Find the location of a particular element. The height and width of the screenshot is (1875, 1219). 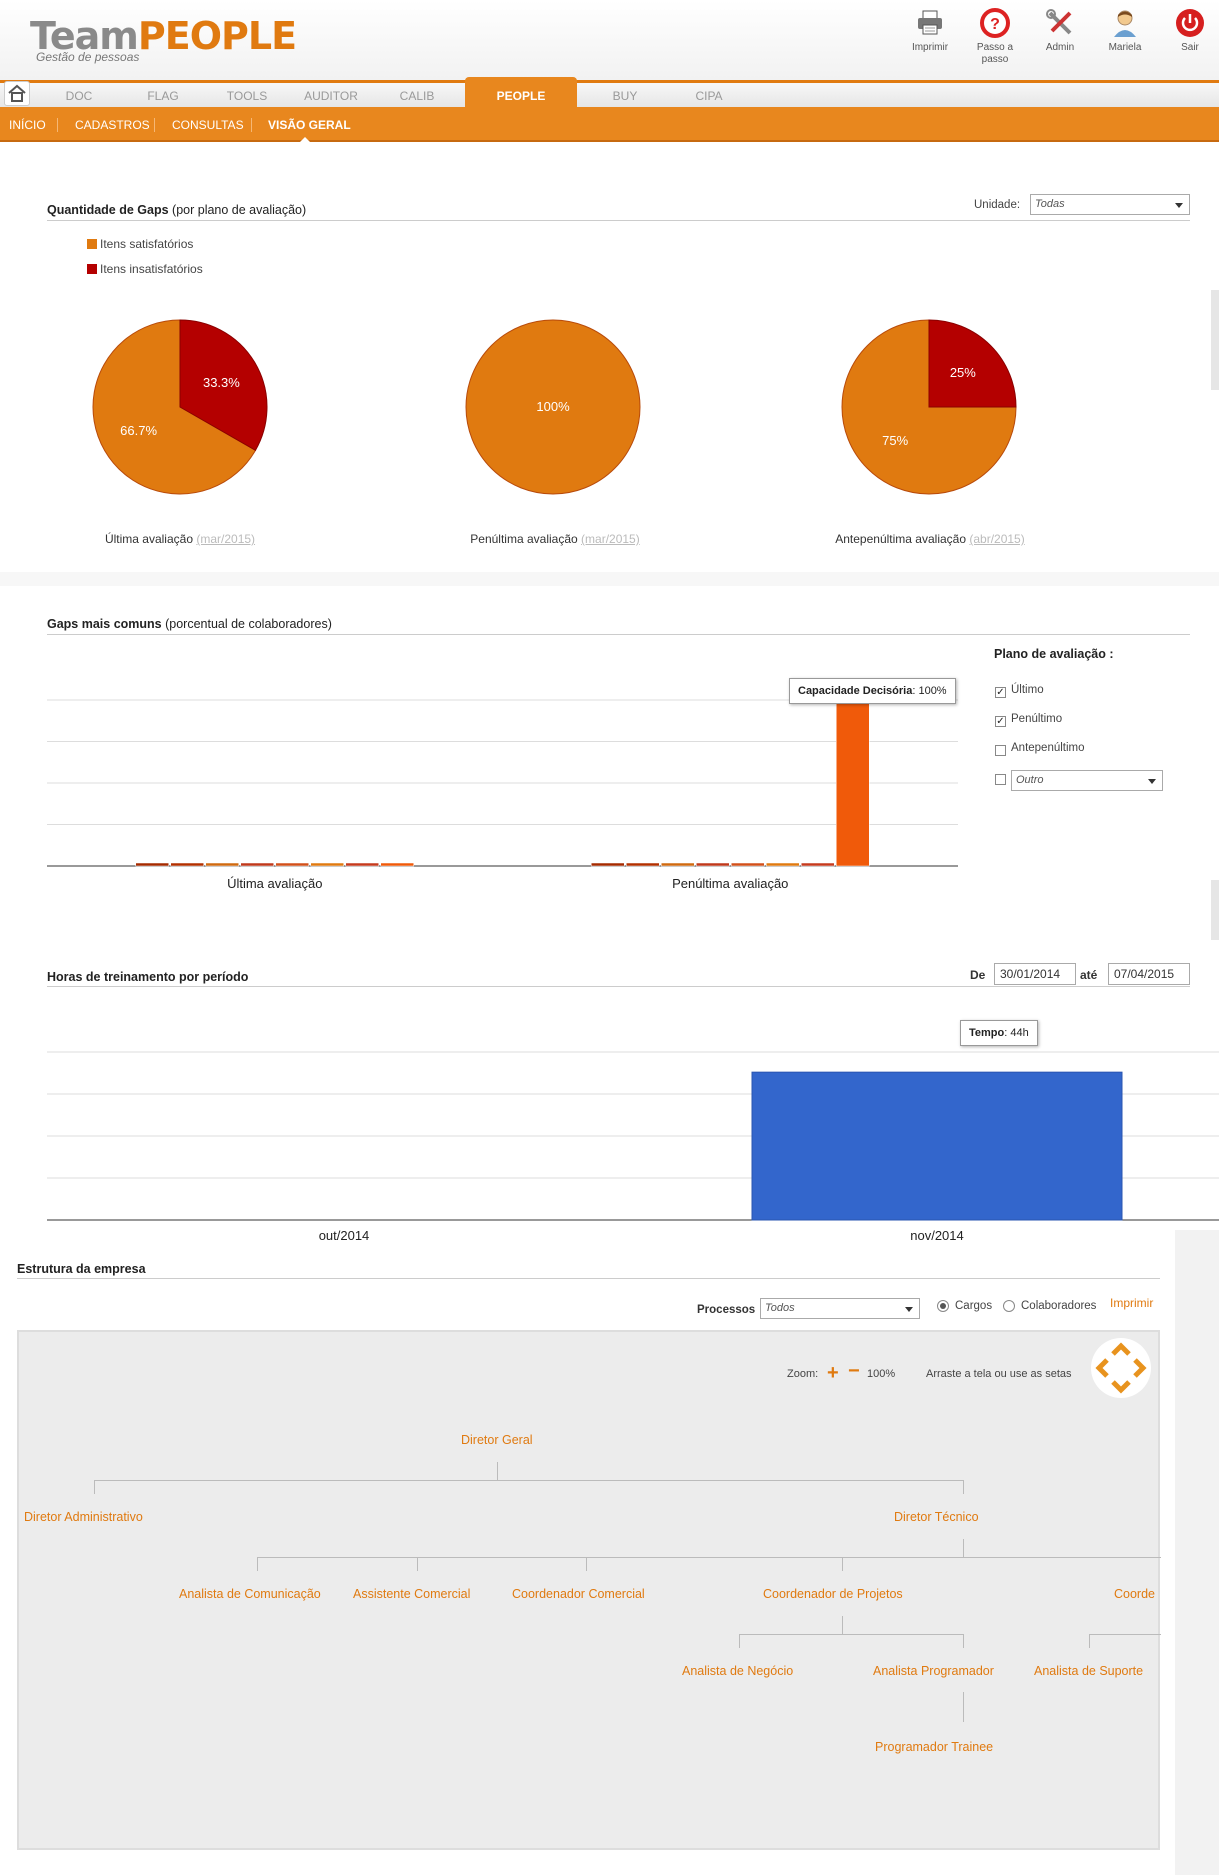

plan-checkbox-other is located at coordinates (1000, 779).